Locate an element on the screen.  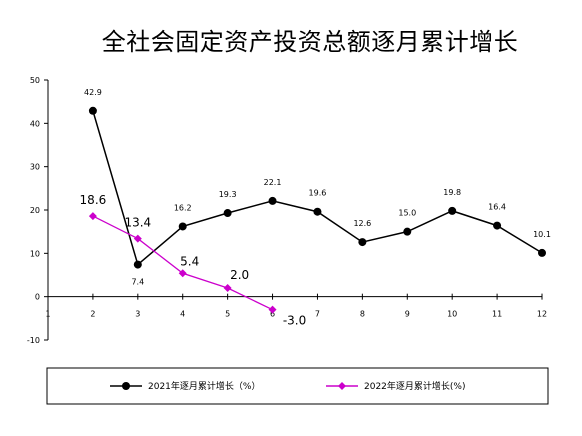
data-label-2022: -3.0 is located at coordinates (294, 321).